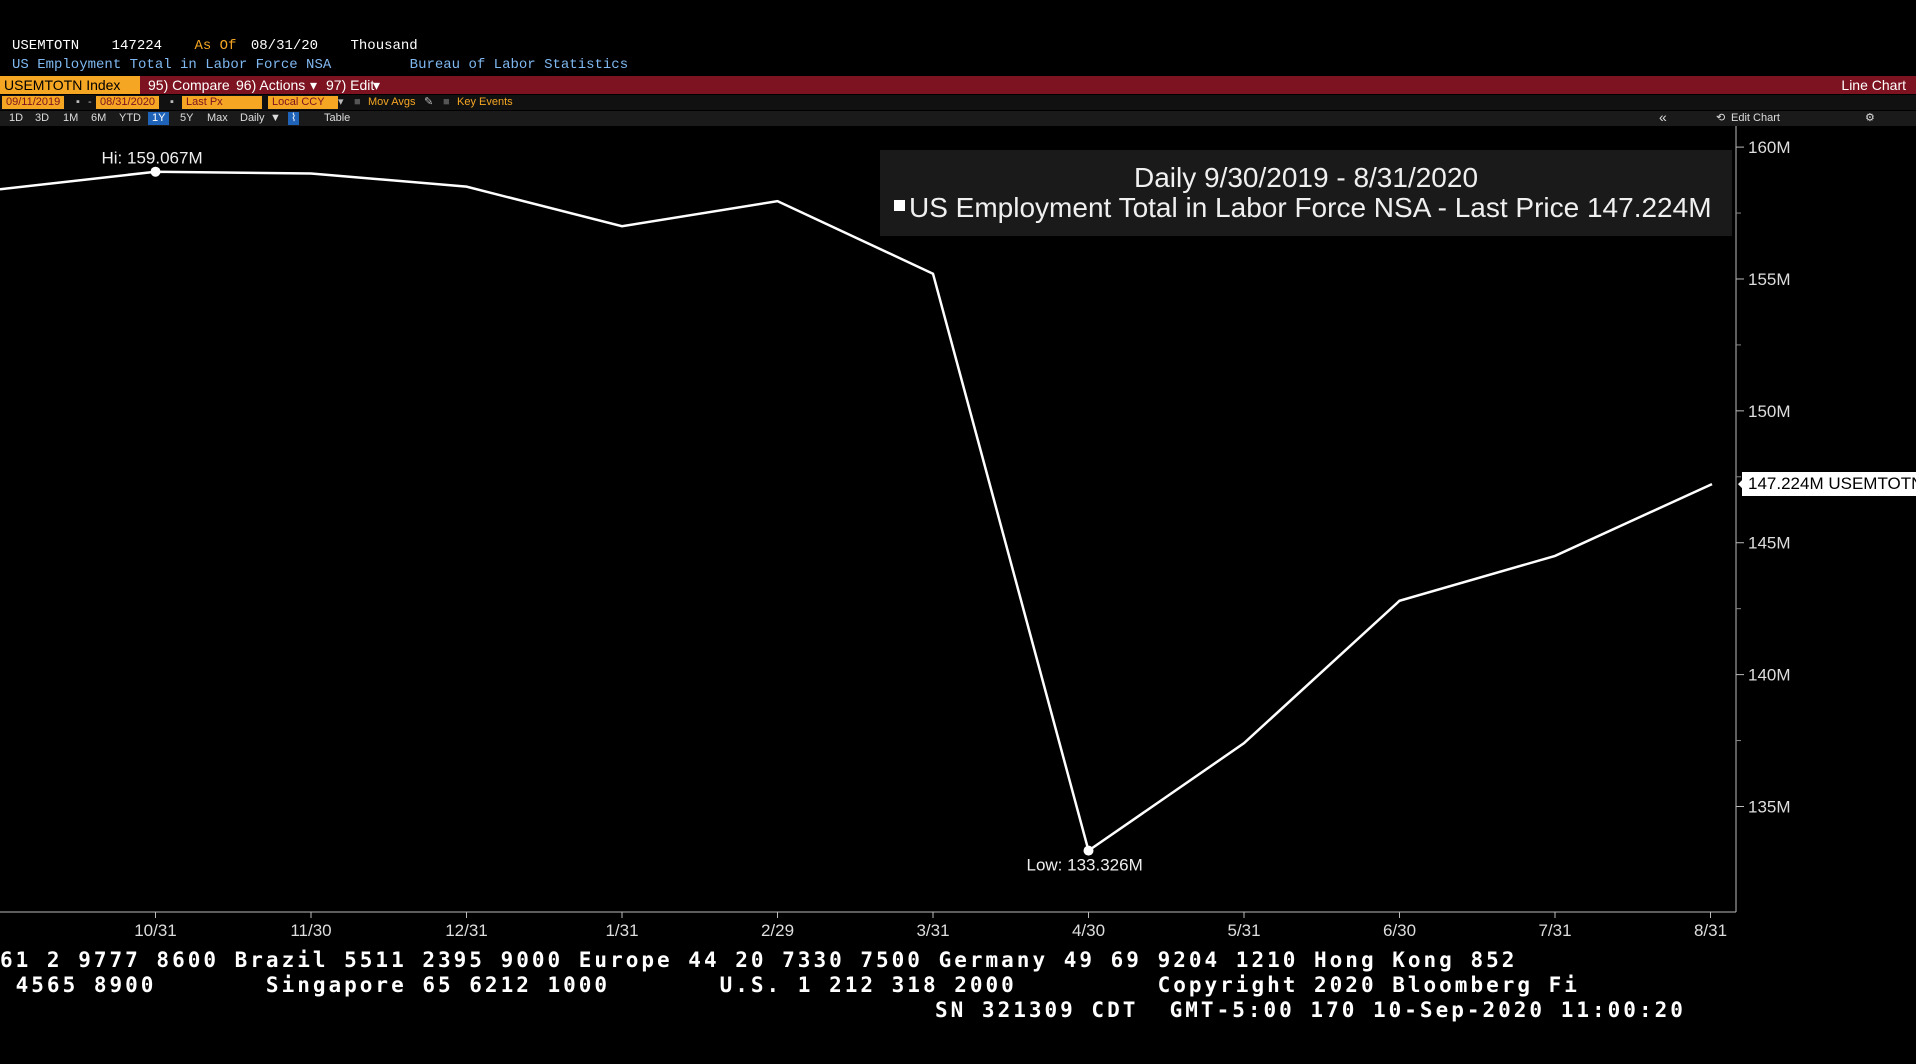  I want to click on range-5y: 5Y, so click(187, 118).